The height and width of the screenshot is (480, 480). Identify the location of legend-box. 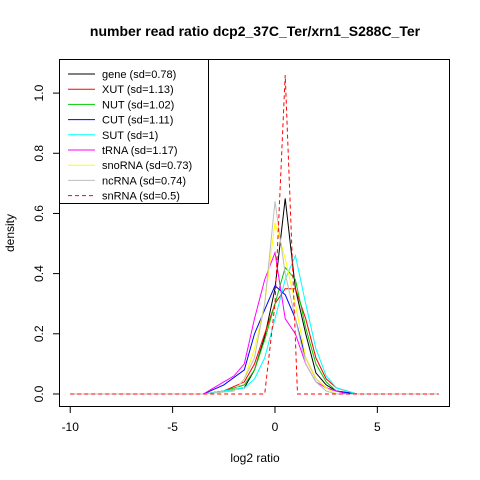
(134, 131).